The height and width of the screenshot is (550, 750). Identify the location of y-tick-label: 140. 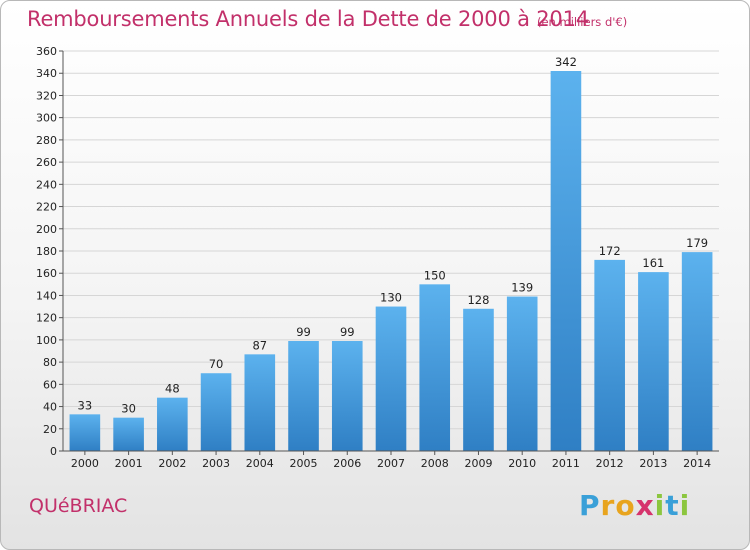
(46, 295).